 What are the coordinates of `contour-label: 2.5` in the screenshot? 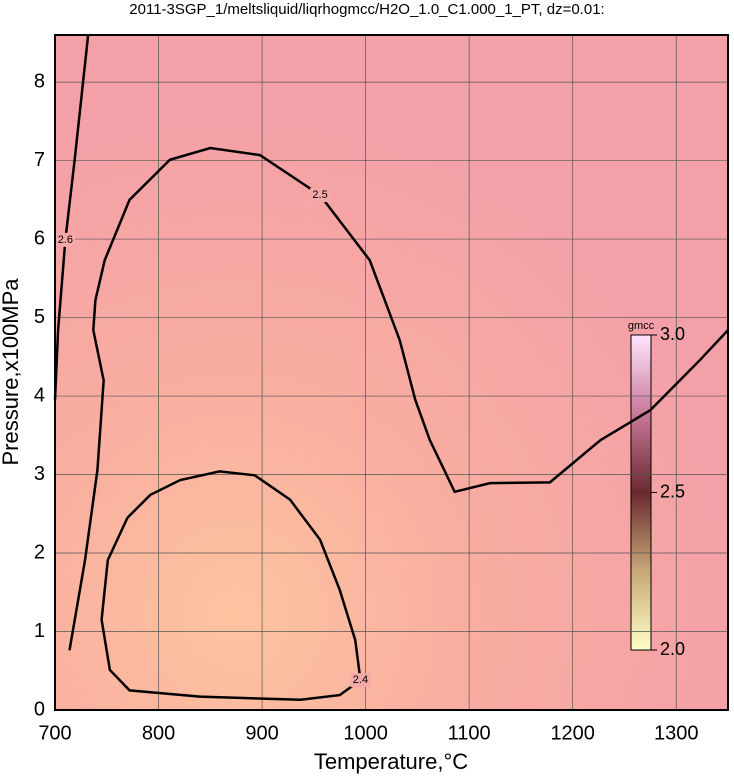 It's located at (319, 195).